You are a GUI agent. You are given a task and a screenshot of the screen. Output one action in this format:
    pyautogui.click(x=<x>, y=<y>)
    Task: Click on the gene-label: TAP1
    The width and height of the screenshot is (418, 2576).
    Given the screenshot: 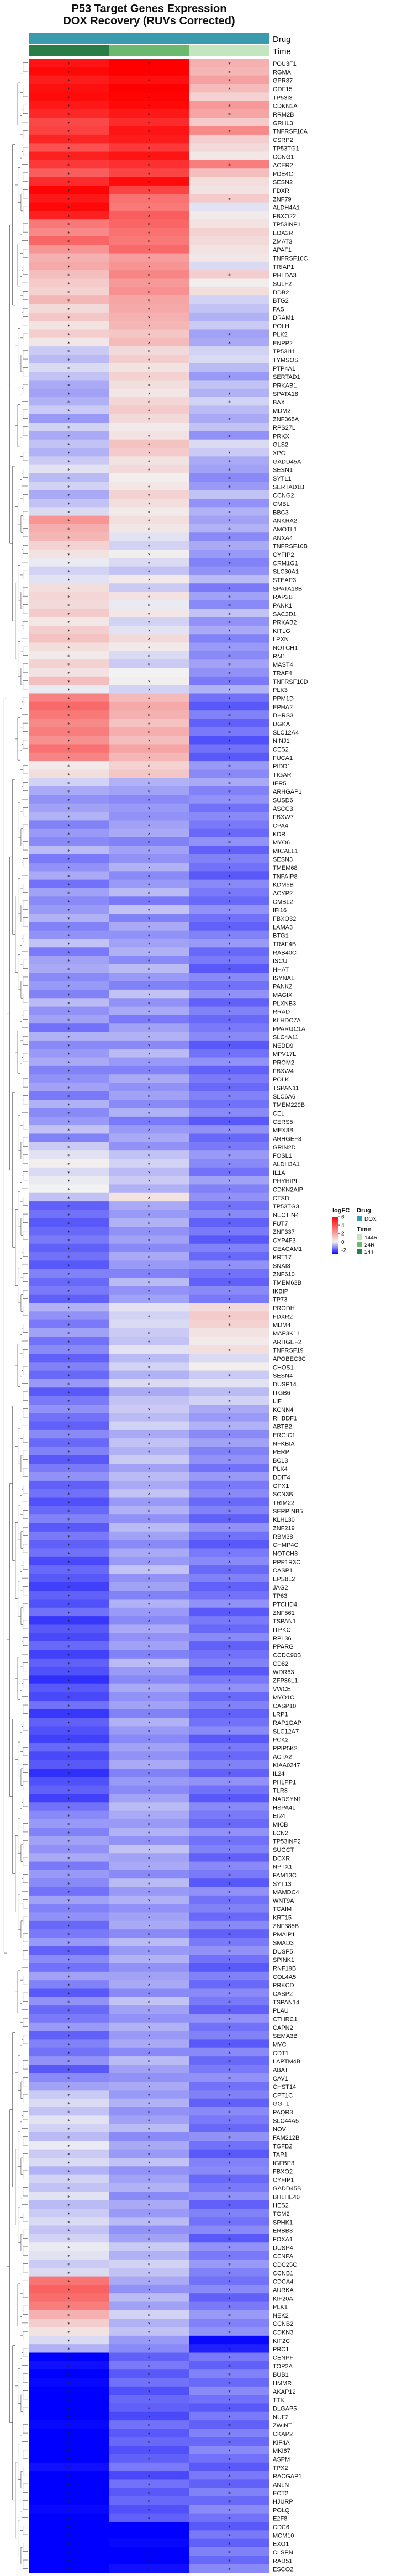 What is the action you would take?
    pyautogui.click(x=280, y=2155)
    